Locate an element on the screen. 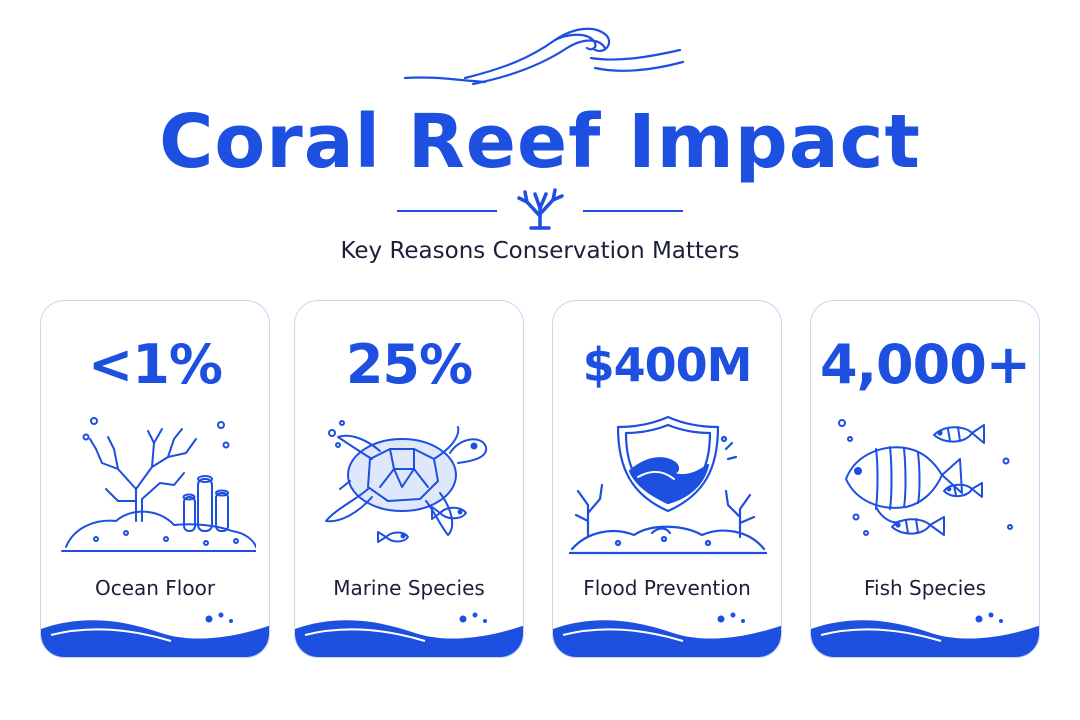 This screenshot has height=720, width=1080. stat-card-marine-species: 25% Marine Species is located at coordinates (409, 479).